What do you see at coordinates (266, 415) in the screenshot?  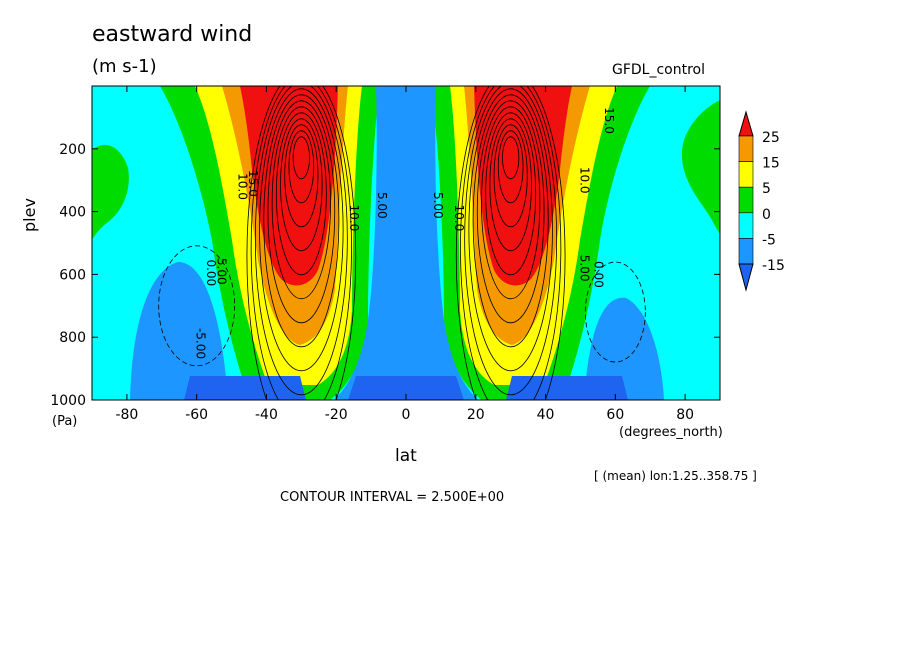 I see `x-tick-label: -40` at bounding box center [266, 415].